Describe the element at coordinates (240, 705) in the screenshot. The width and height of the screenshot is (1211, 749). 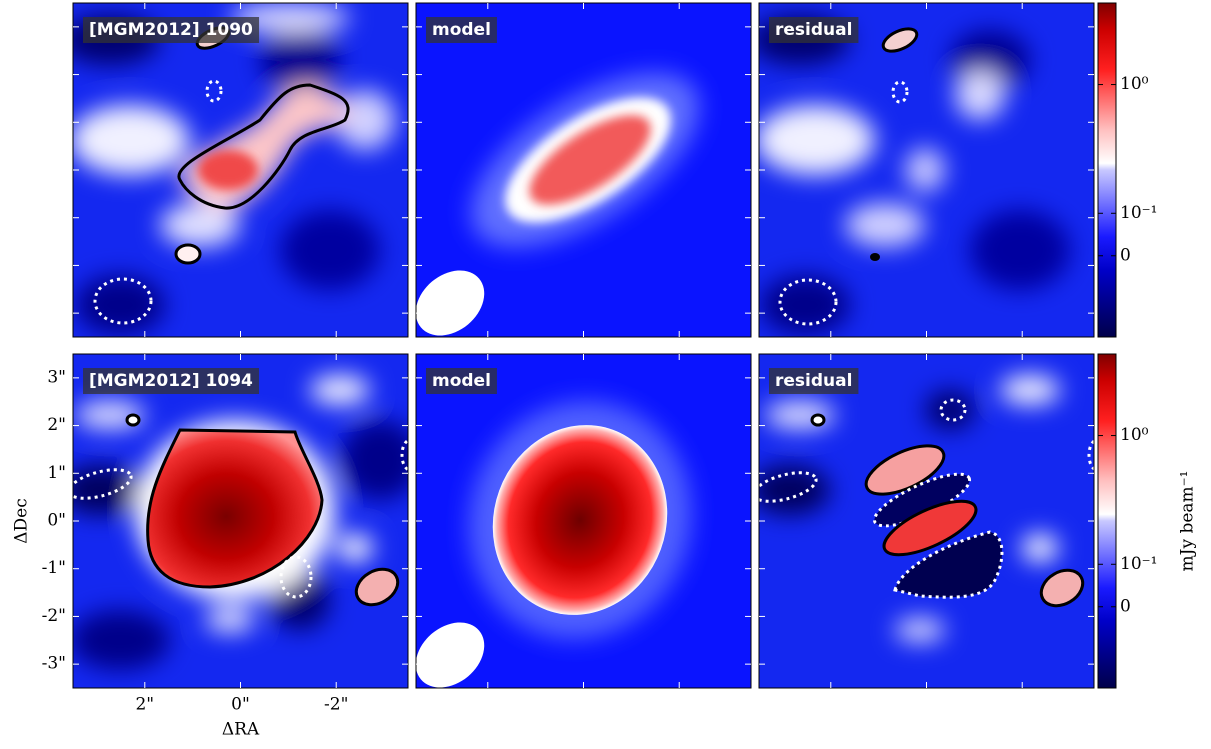
I see `x-tick-label: 0"` at that location.